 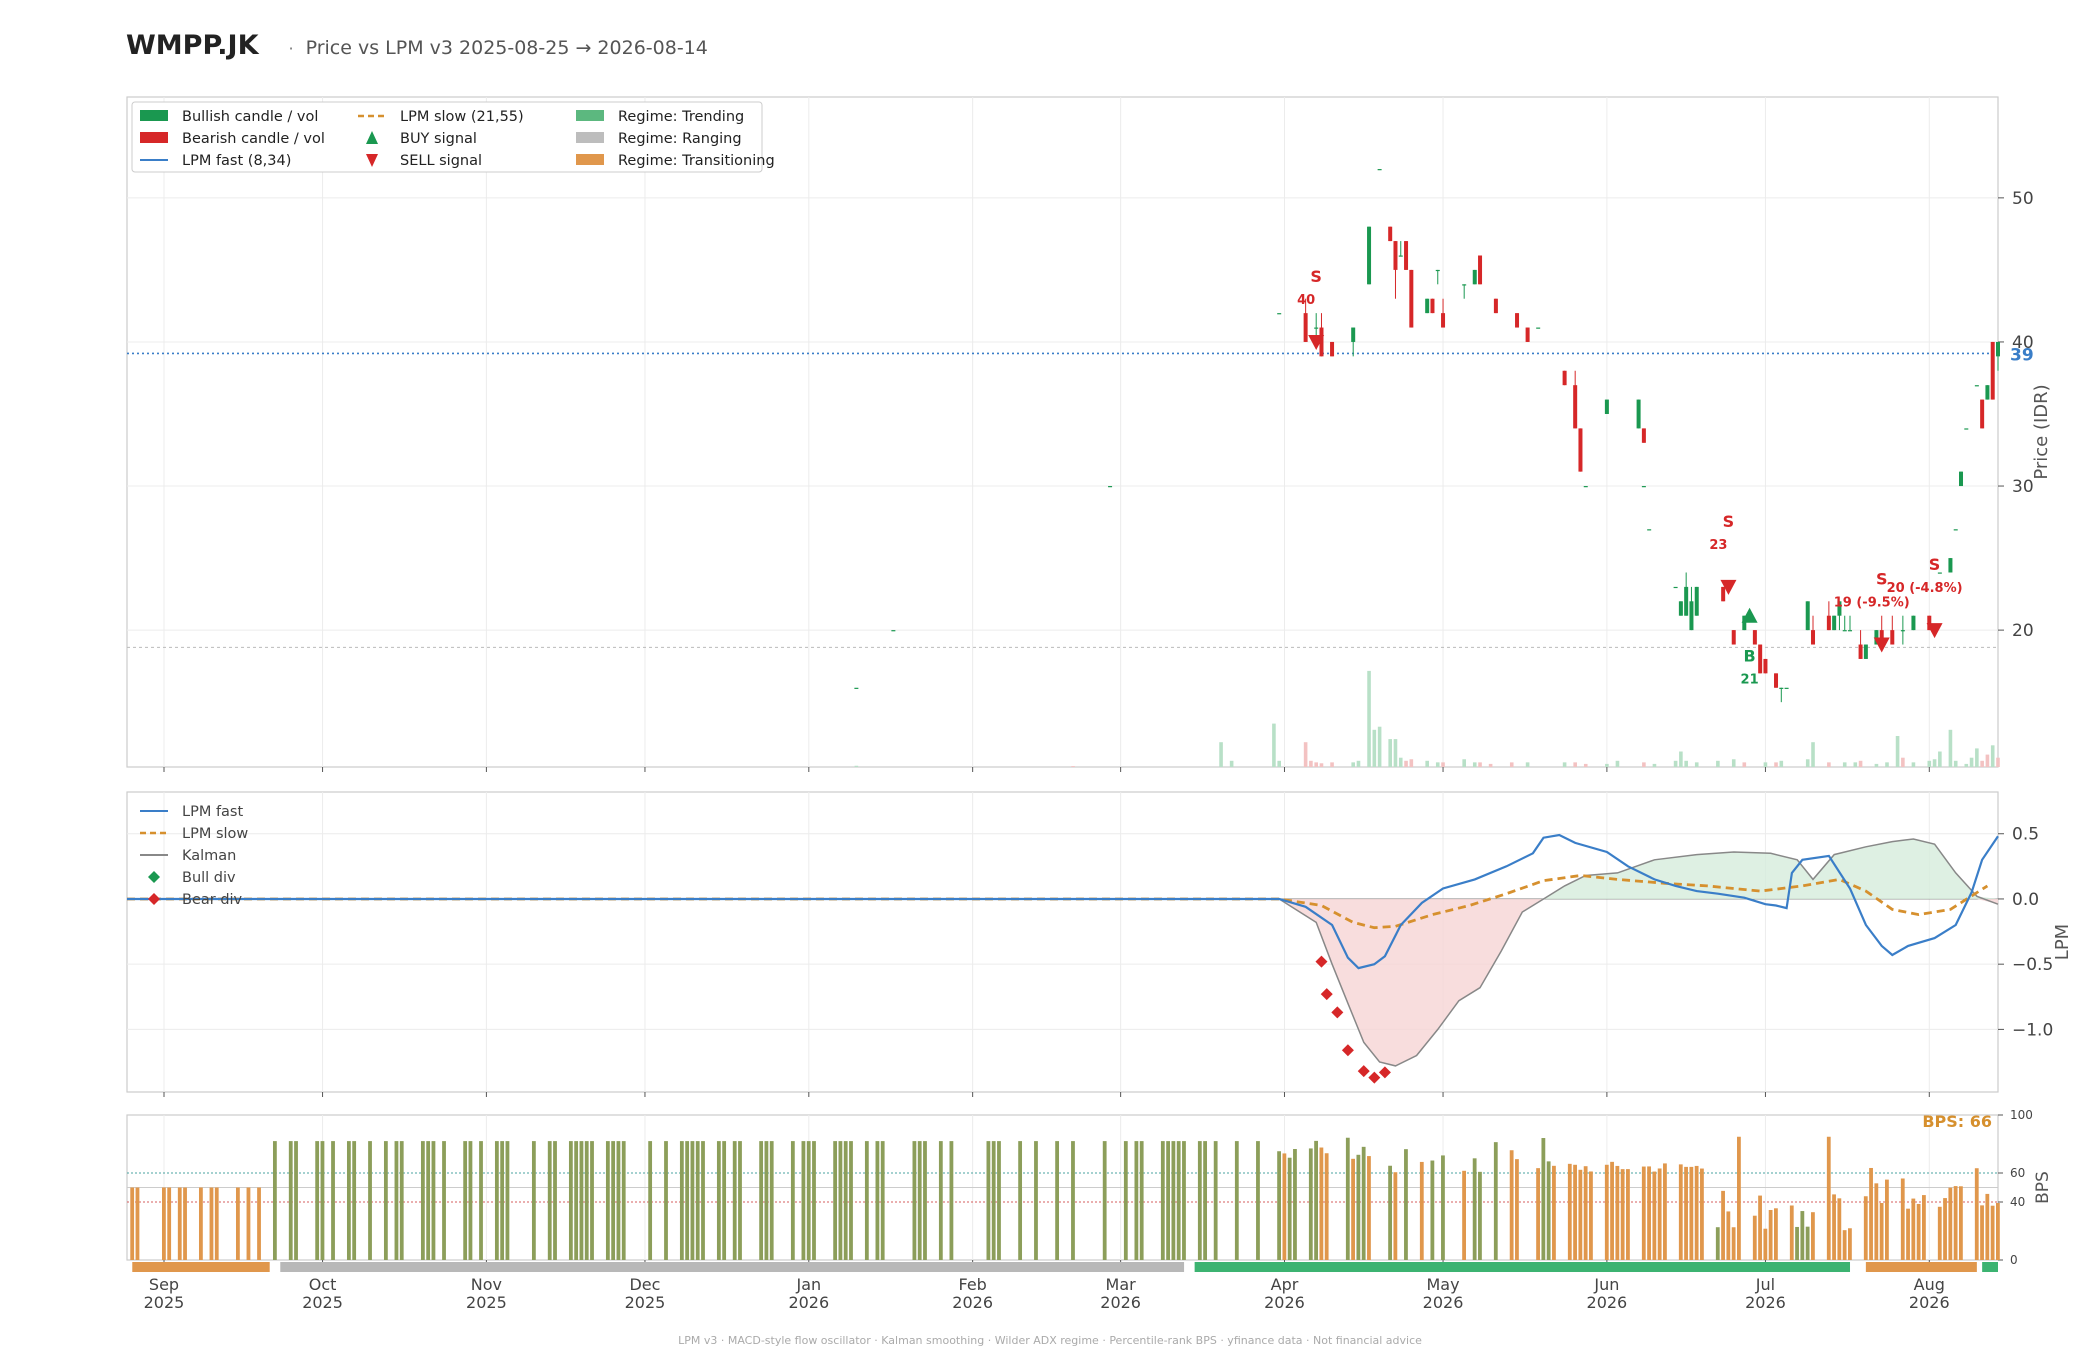 What do you see at coordinates (164, 1302) in the screenshot?
I see `x-tick-year: 2025` at bounding box center [164, 1302].